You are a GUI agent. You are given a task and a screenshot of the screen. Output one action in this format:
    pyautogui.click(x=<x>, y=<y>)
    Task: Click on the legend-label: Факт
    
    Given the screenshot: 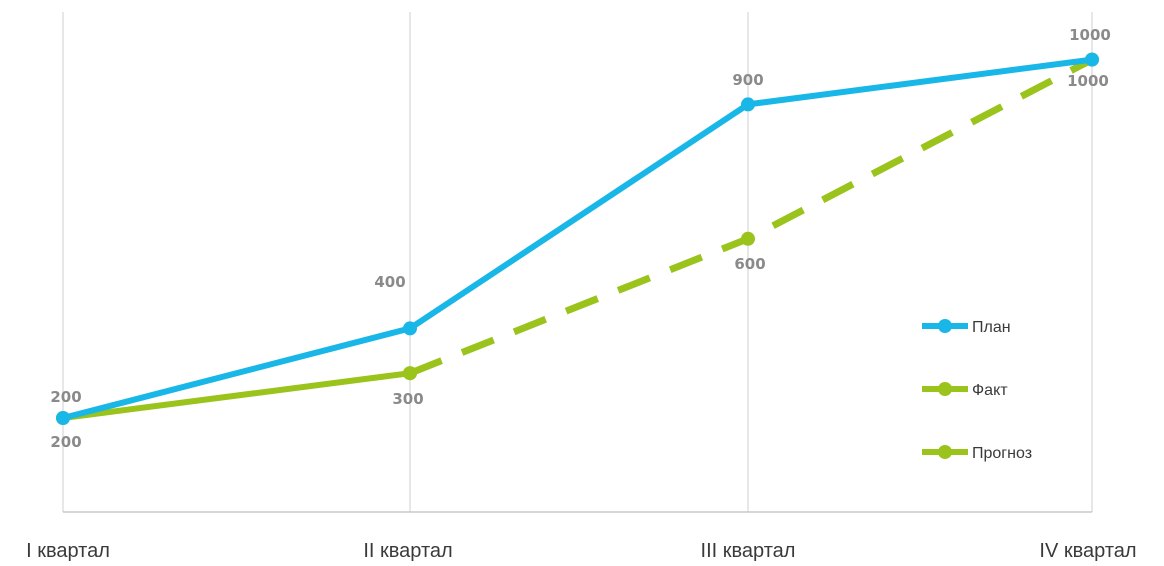 What is the action you would take?
    pyautogui.click(x=990, y=390)
    